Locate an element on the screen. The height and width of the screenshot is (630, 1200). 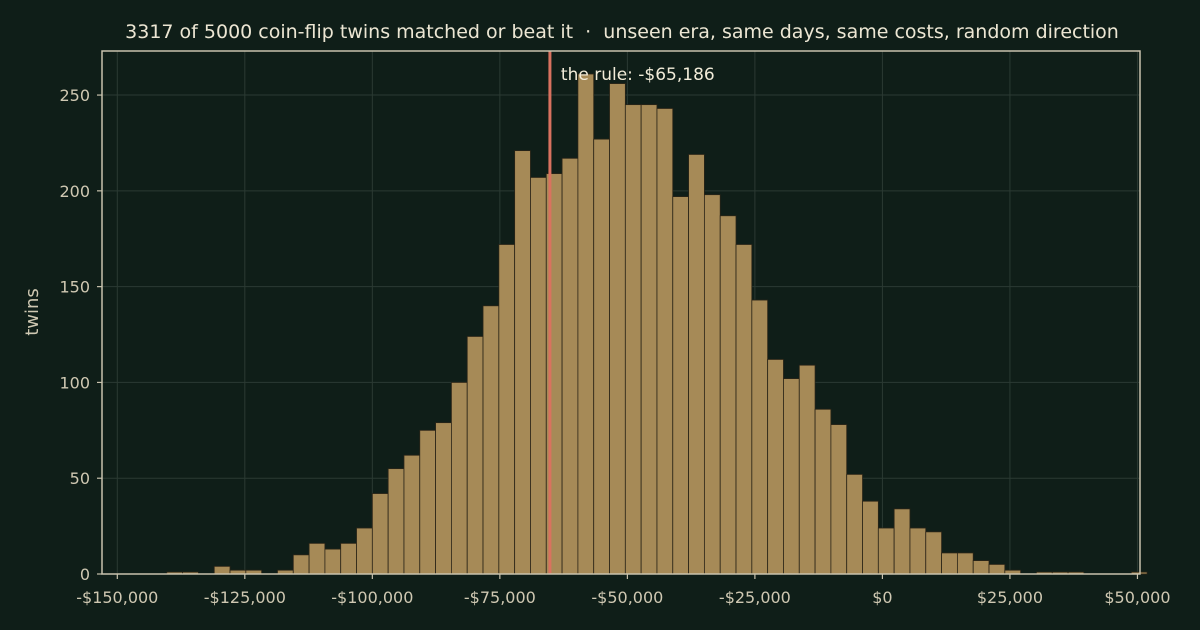
marker-group: the rule: -$65,186 is located at coordinates (631, 312).